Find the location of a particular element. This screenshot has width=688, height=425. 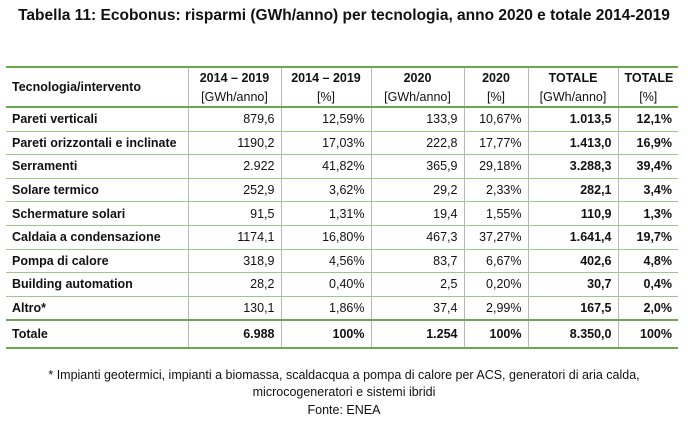

row-name: Caldaia a condensazione is located at coordinates (97, 237).